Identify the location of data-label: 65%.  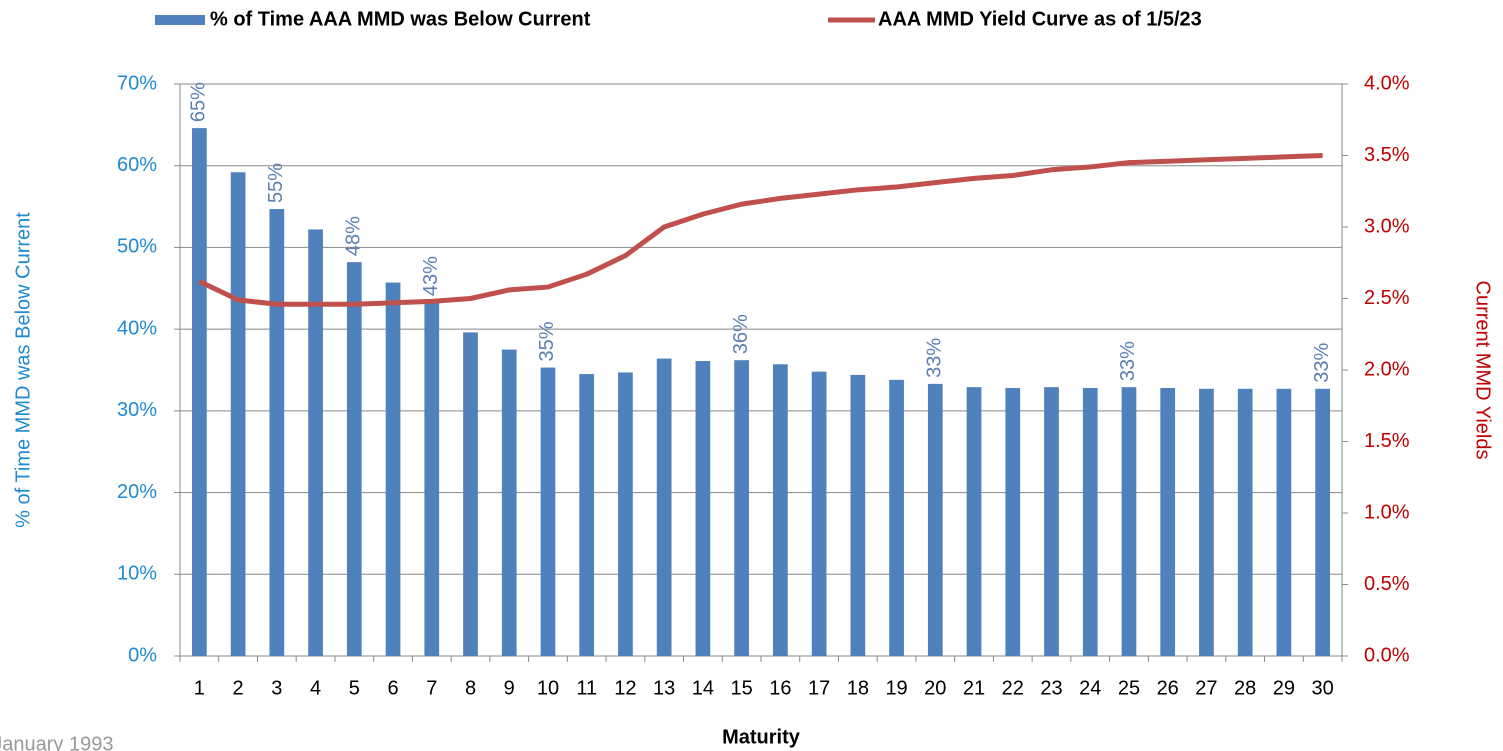
(199, 102).